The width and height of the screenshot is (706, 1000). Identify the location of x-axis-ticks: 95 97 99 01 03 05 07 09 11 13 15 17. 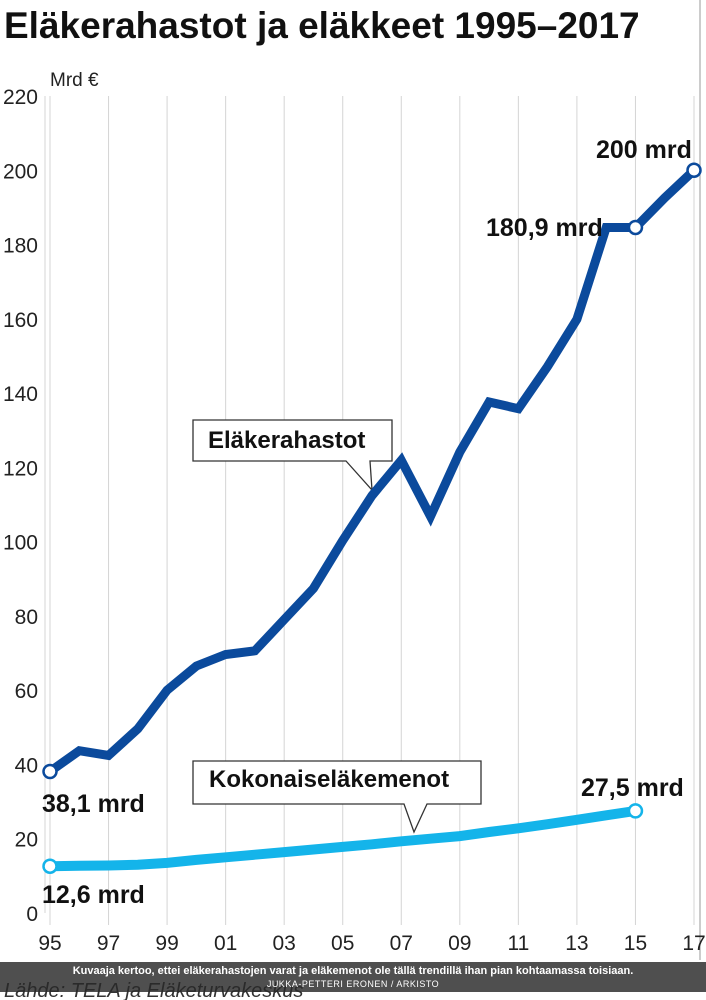
(371, 943).